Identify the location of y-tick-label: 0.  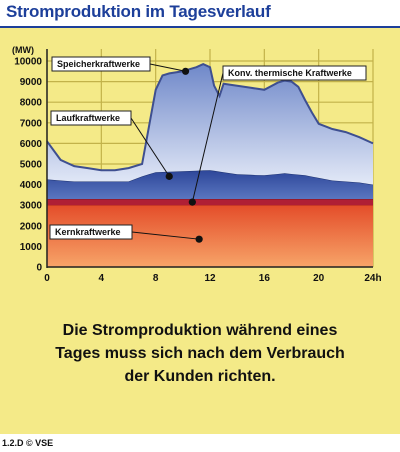
(39, 268).